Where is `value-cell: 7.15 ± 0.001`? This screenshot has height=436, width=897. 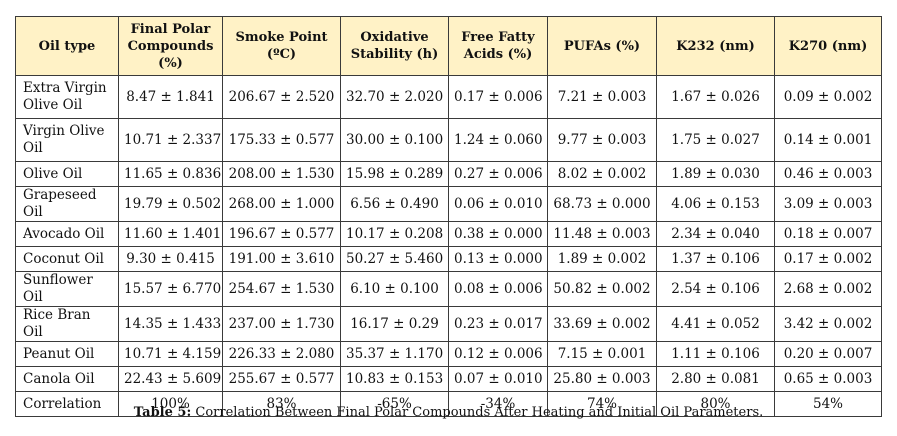
value-cell: 7.15 ± 0.001 is located at coordinates (602, 354).